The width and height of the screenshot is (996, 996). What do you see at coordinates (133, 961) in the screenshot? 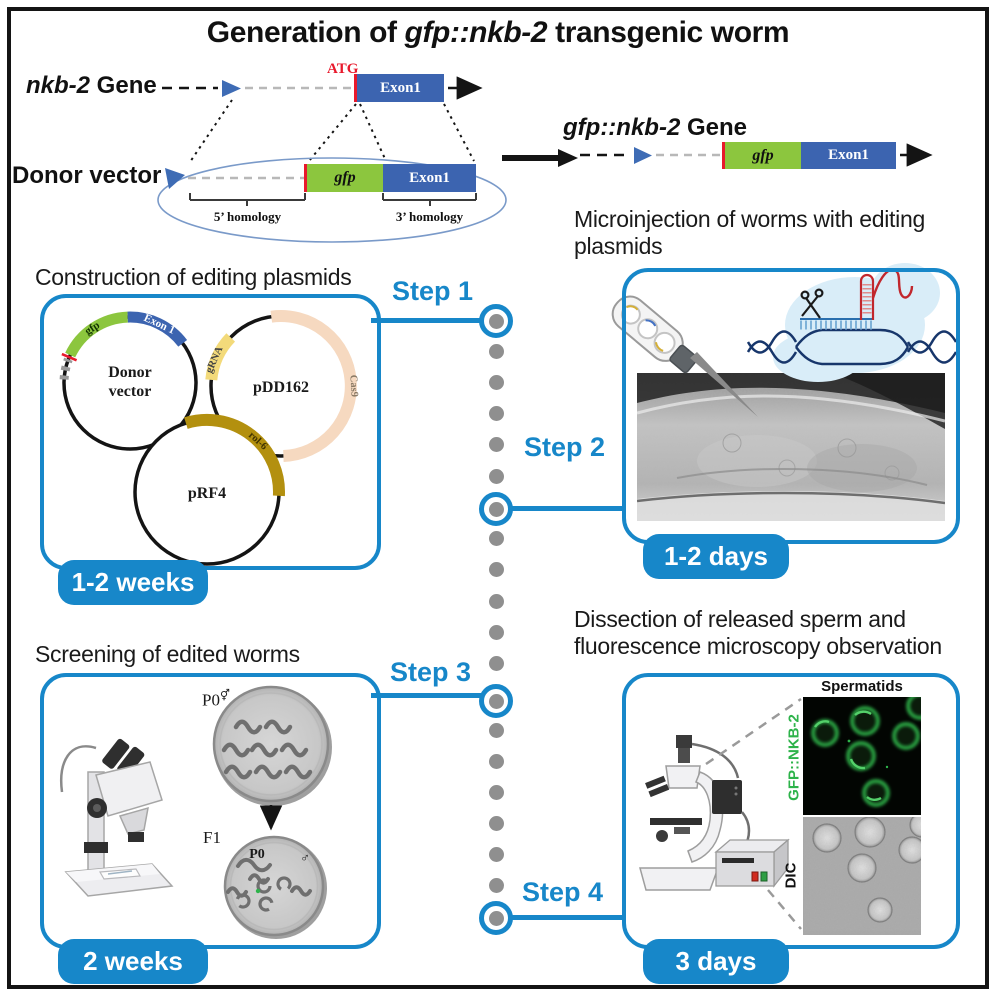
I see `step3-duration-badge: 2 weeks` at bounding box center [133, 961].